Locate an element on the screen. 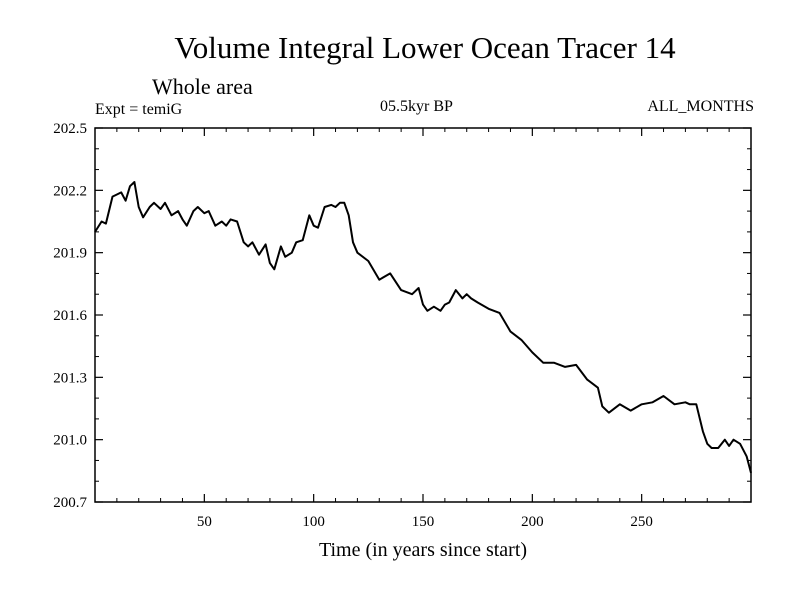  months-label: ALL_MONTHS is located at coordinates (700, 106).